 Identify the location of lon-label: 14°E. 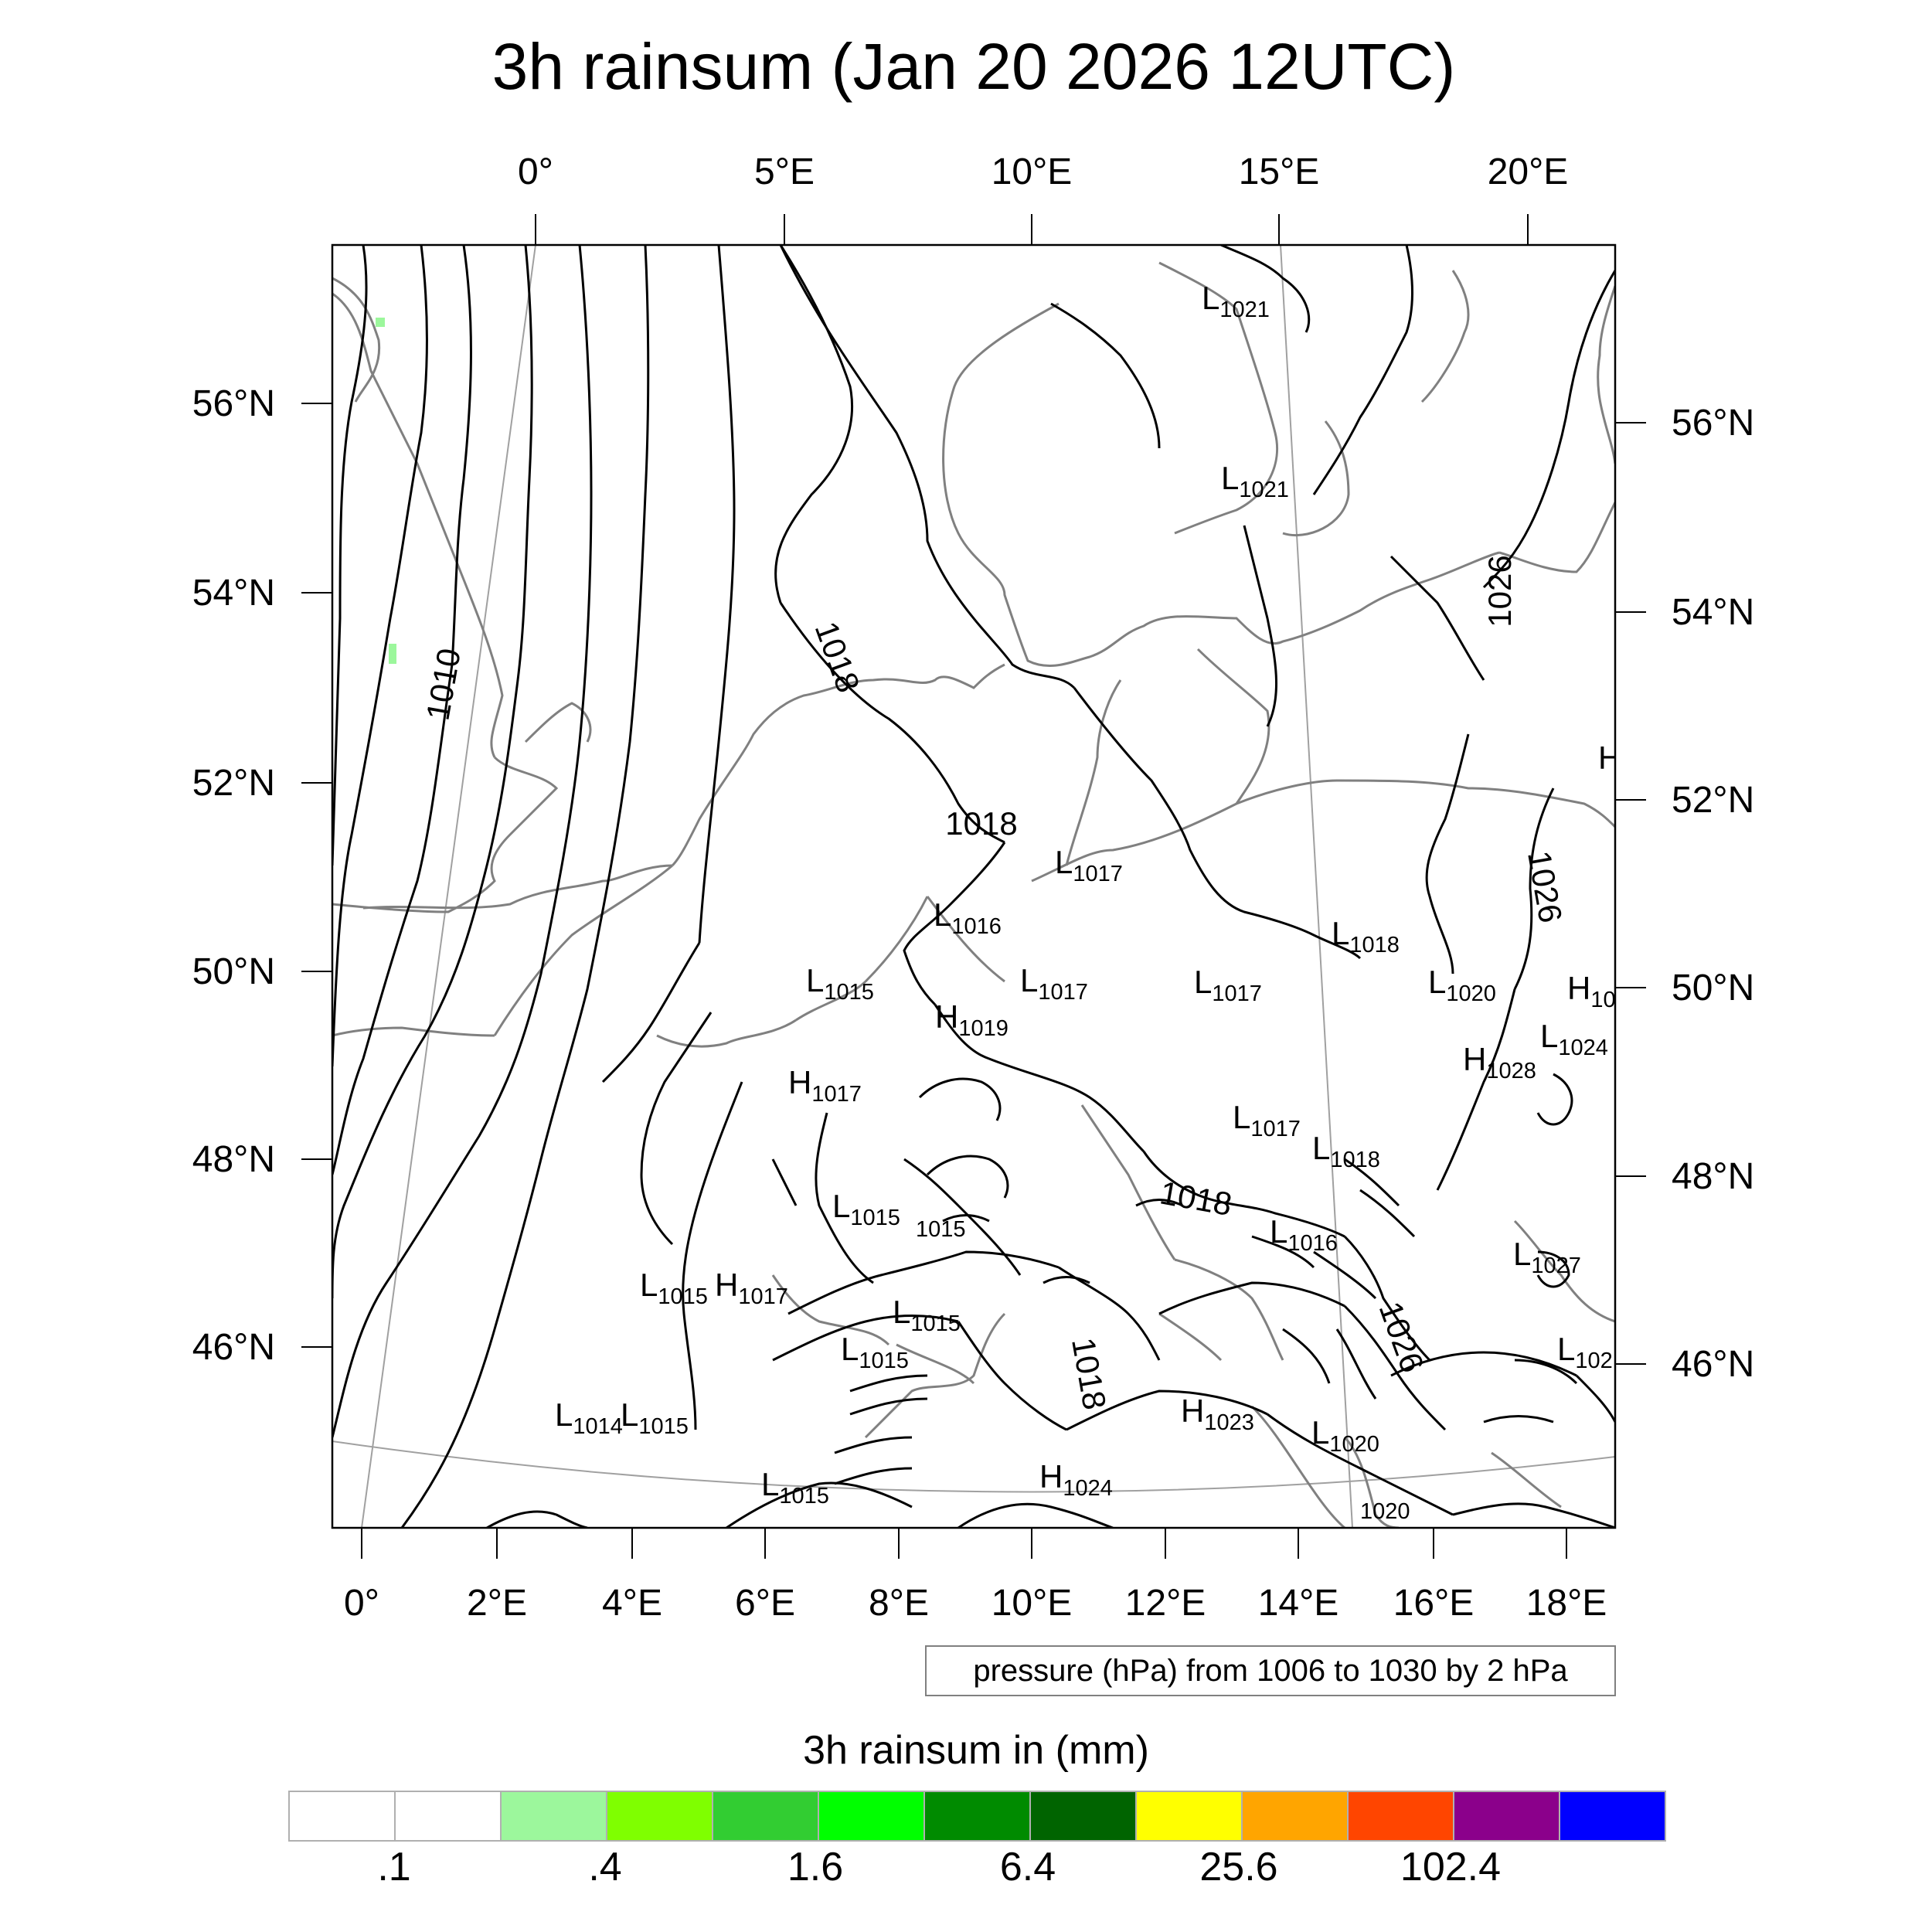
(1298, 1603).